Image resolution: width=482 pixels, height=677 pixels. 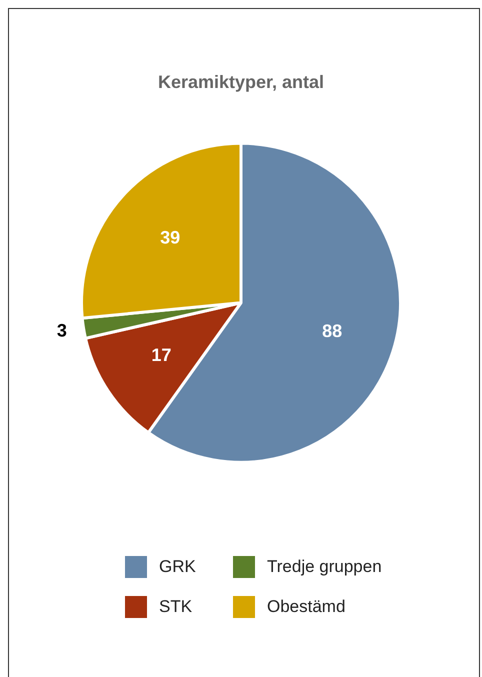 What do you see at coordinates (175, 607) in the screenshot?
I see `legend-label: STK` at bounding box center [175, 607].